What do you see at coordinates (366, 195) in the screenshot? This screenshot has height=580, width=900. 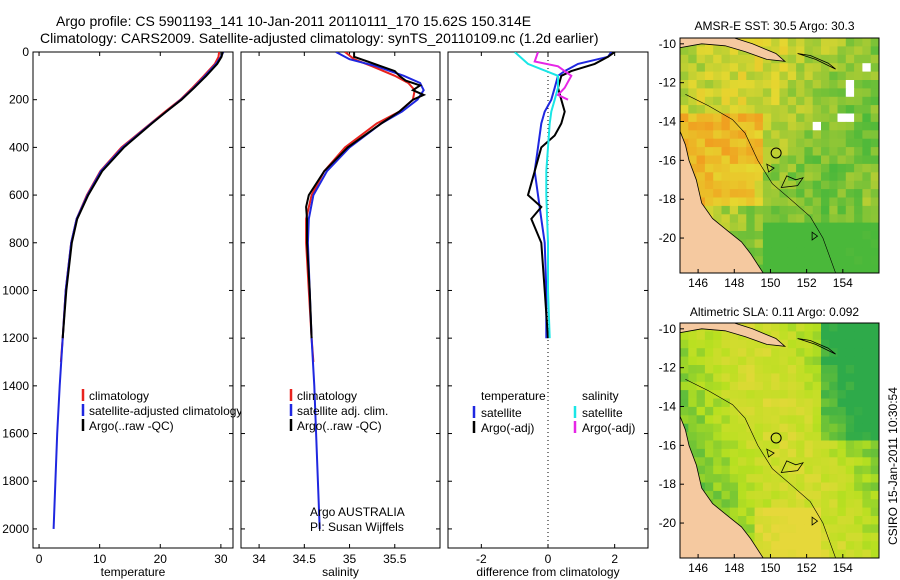 I see `salinity-series-argo-raw-qc-` at bounding box center [366, 195].